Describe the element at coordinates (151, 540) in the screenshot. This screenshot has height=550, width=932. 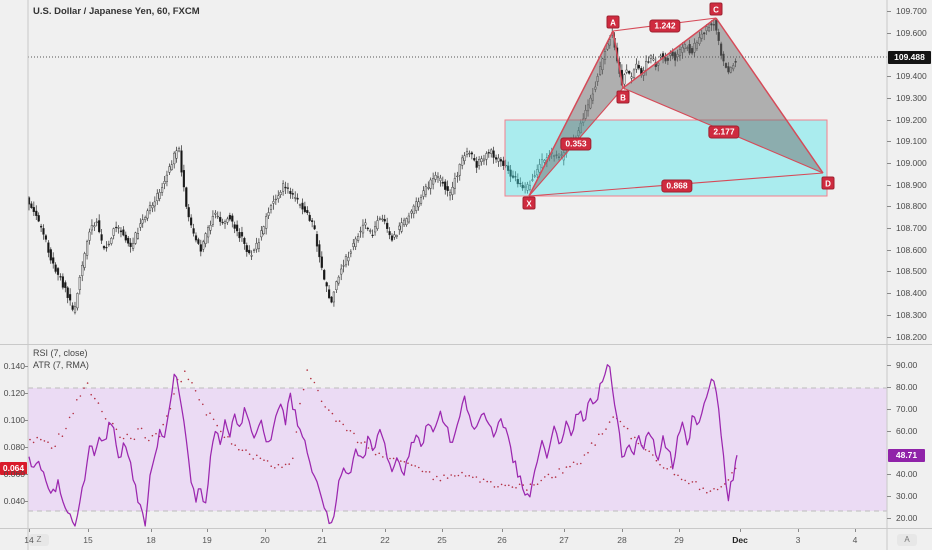
I see `time-tick-label: 18` at that location.